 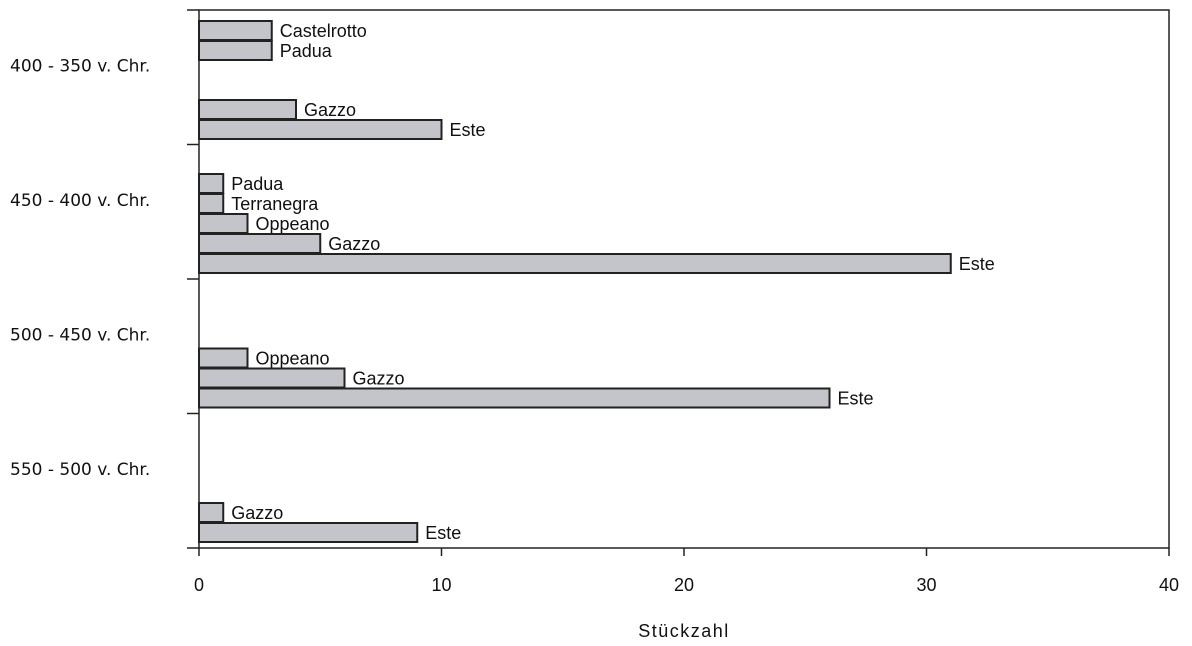 I want to click on x-axis-ticks: 0 10 20 30 40, so click(x=686, y=571).